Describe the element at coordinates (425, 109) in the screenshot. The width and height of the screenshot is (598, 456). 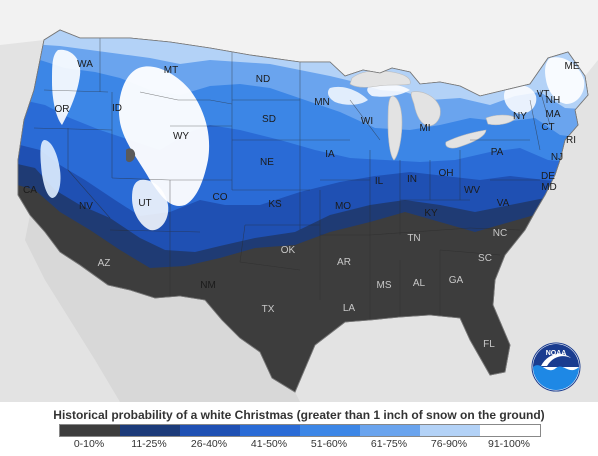
I see `lake-huron` at that location.